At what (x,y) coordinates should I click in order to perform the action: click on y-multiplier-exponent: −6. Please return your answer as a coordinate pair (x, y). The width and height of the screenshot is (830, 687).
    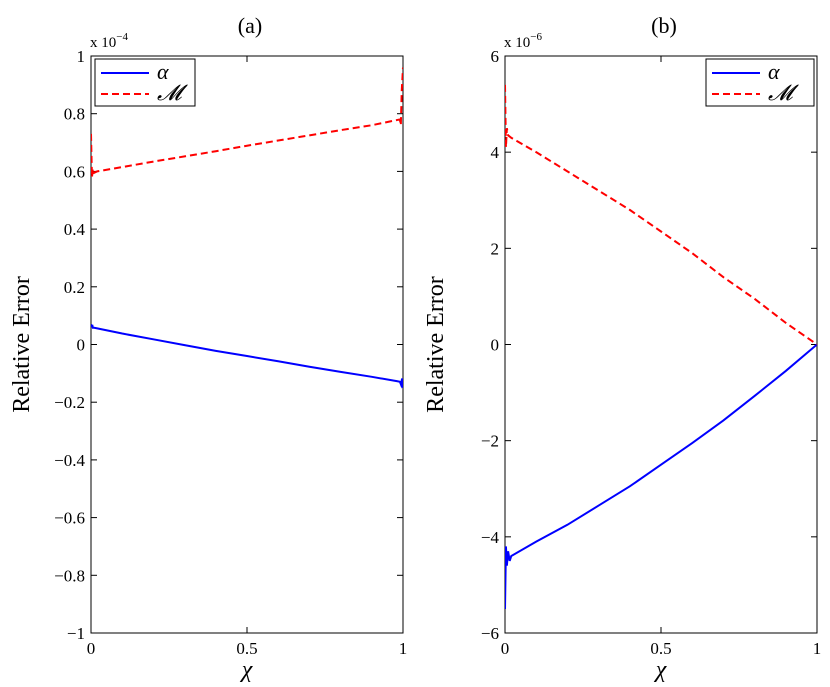
    Looking at the image, I should click on (536, 37).